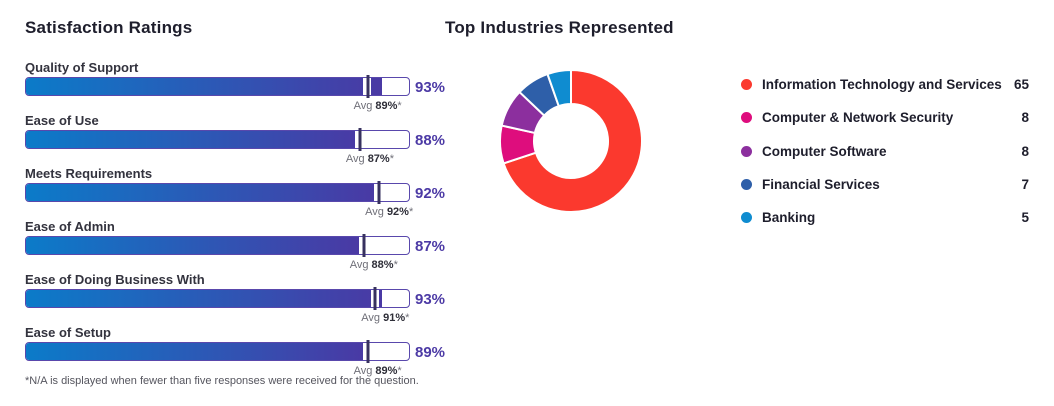 The image size is (1054, 406). Describe the element at coordinates (858, 118) in the screenshot. I see `legend-label: Computer & Network Security` at that location.